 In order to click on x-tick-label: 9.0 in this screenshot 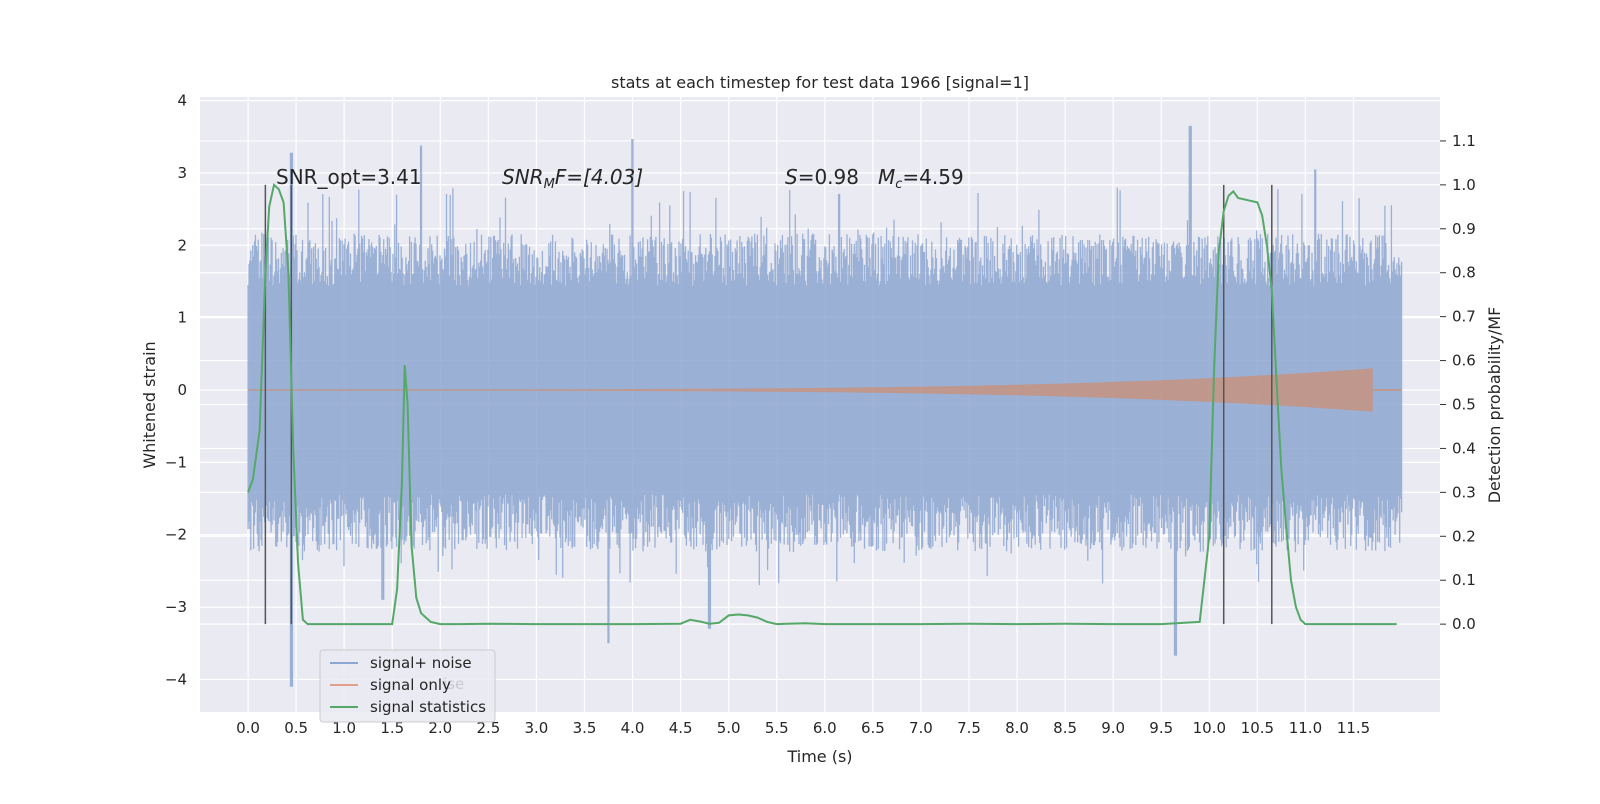, I will do `click(1113, 728)`.